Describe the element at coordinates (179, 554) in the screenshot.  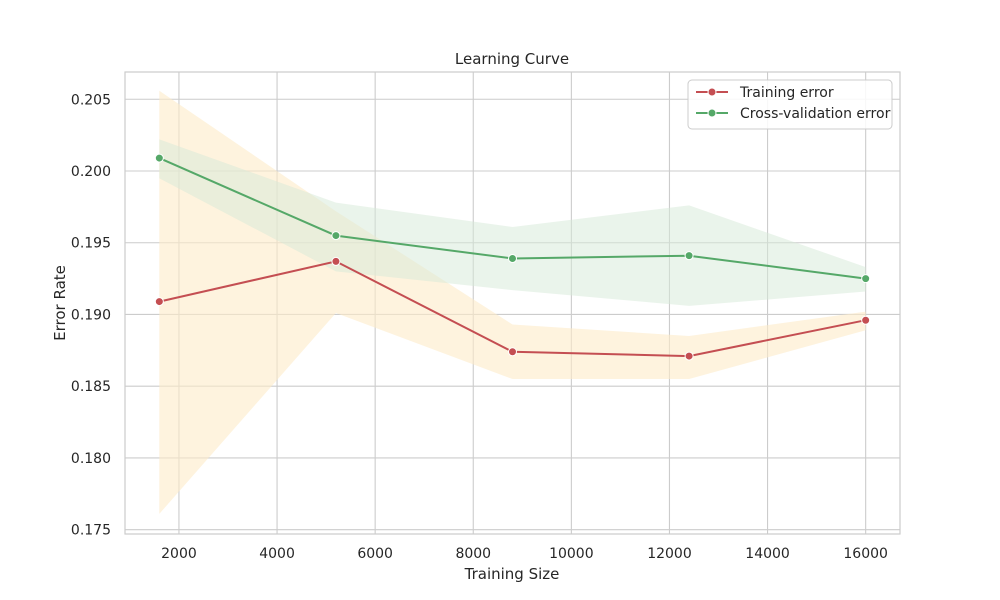
I see `x-tick-label: 2000` at that location.